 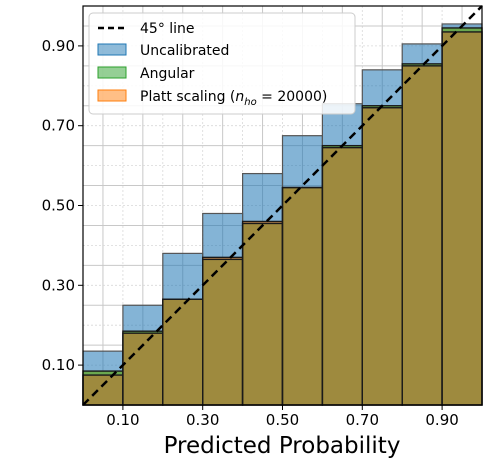 What do you see at coordinates (441, 420) in the screenshot?
I see `x-tick-label: 0.90` at bounding box center [441, 420].